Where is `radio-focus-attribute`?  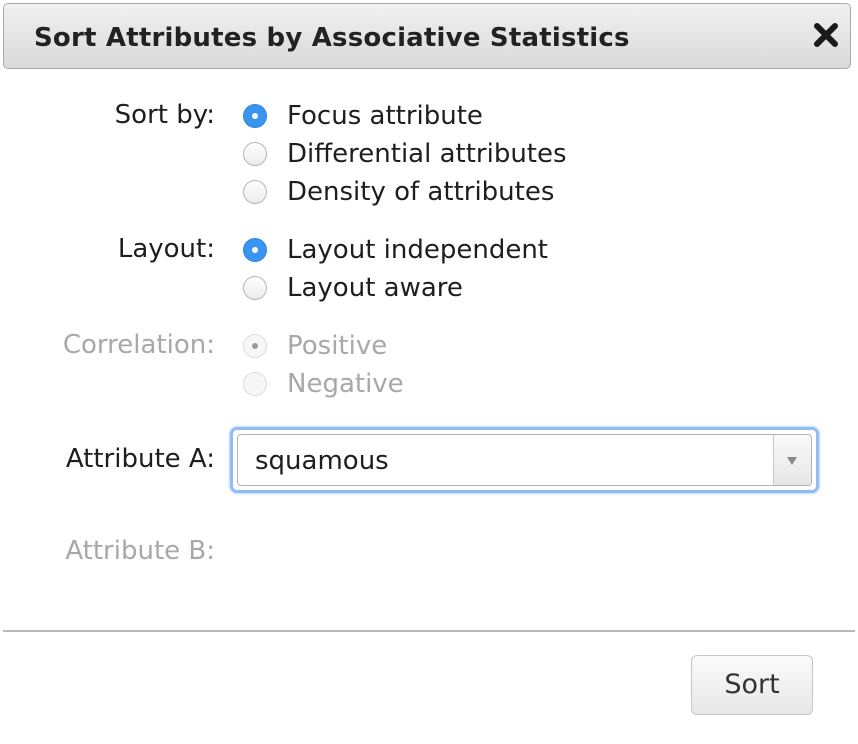 radio-focus-attribute is located at coordinates (255, 116).